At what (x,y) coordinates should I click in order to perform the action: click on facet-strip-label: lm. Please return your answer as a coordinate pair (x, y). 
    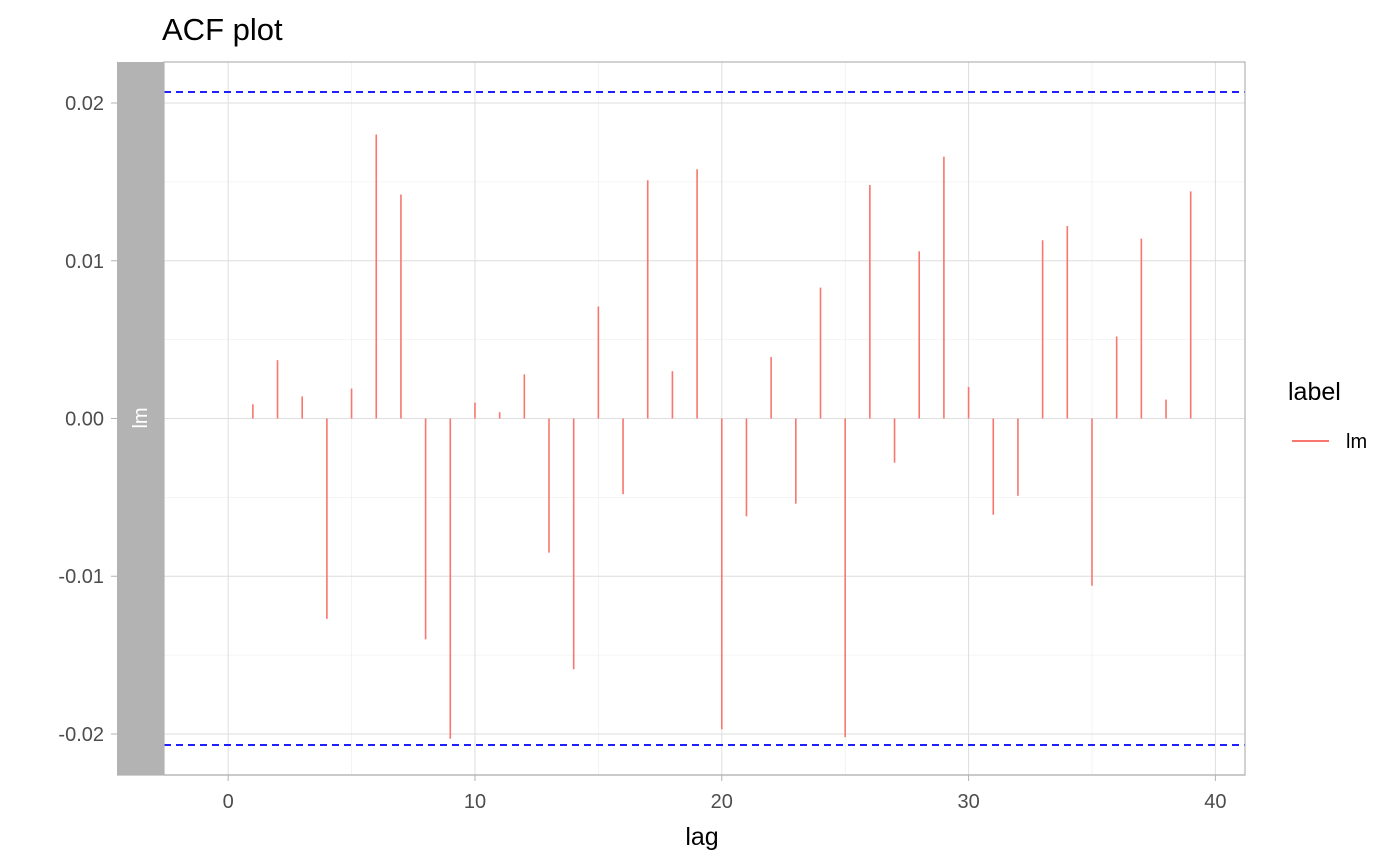
    Looking at the image, I should click on (141, 417).